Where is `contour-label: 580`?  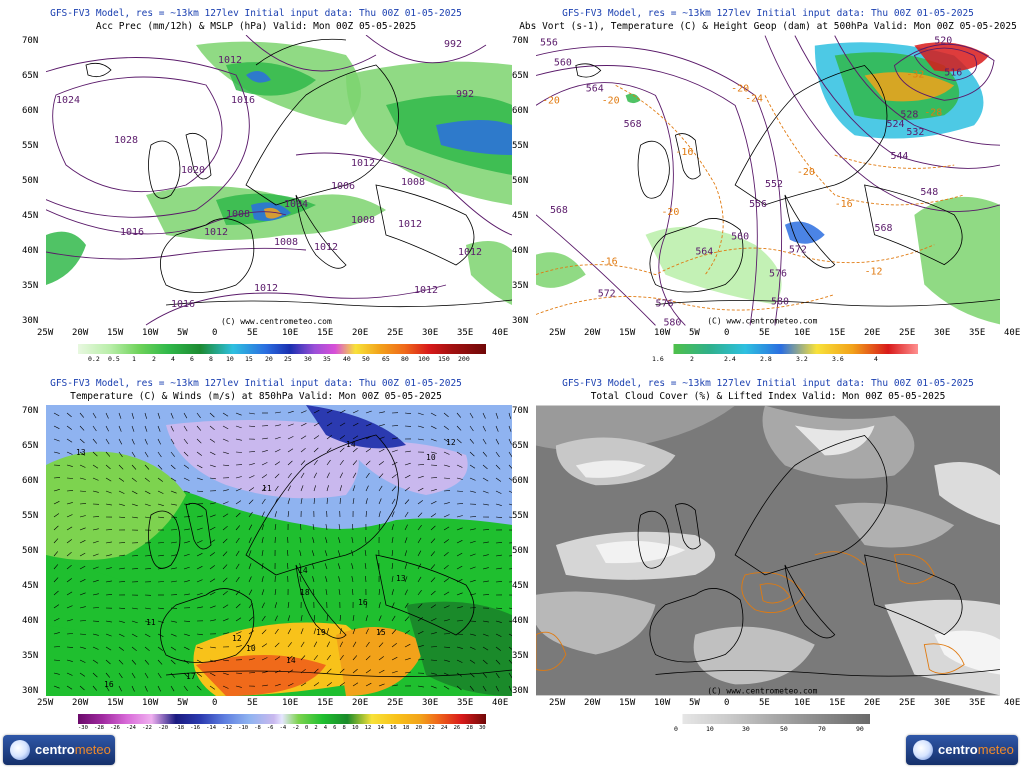
contour-label: 580 is located at coordinates (780, 301).